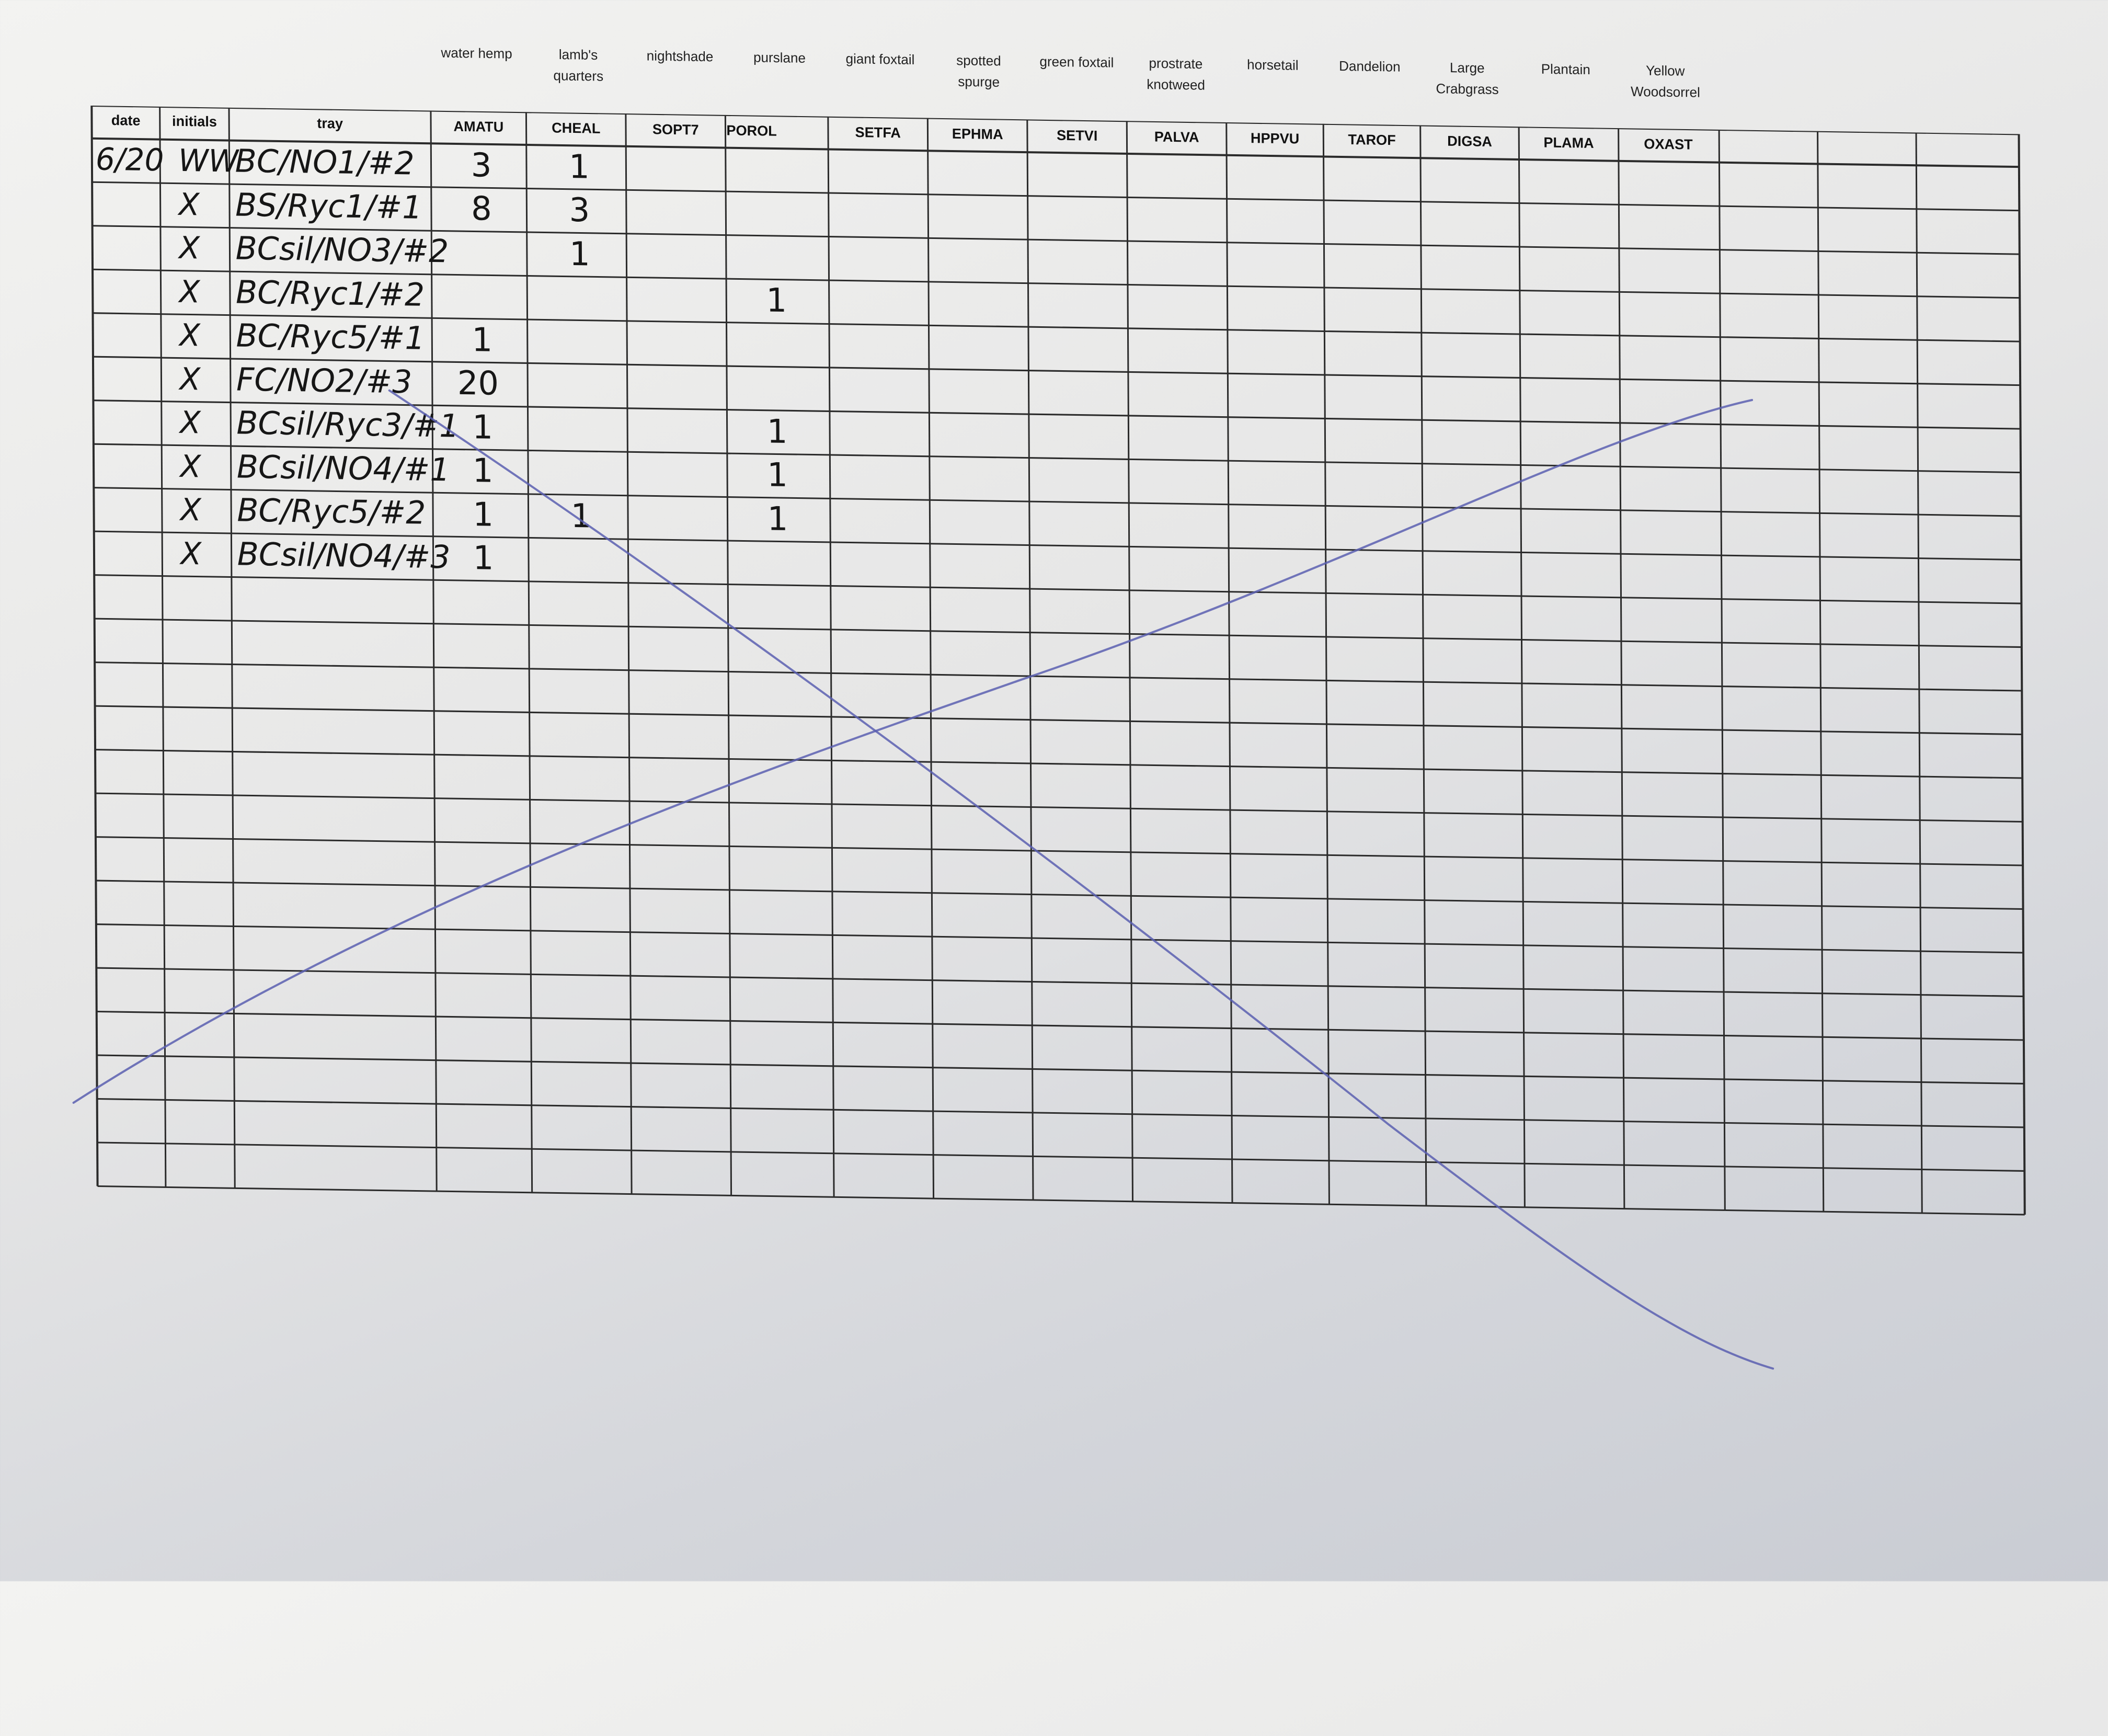  Describe the element at coordinates (1370, 67) in the screenshot. I see `plant-label-dandelion: Dandelion` at that location.